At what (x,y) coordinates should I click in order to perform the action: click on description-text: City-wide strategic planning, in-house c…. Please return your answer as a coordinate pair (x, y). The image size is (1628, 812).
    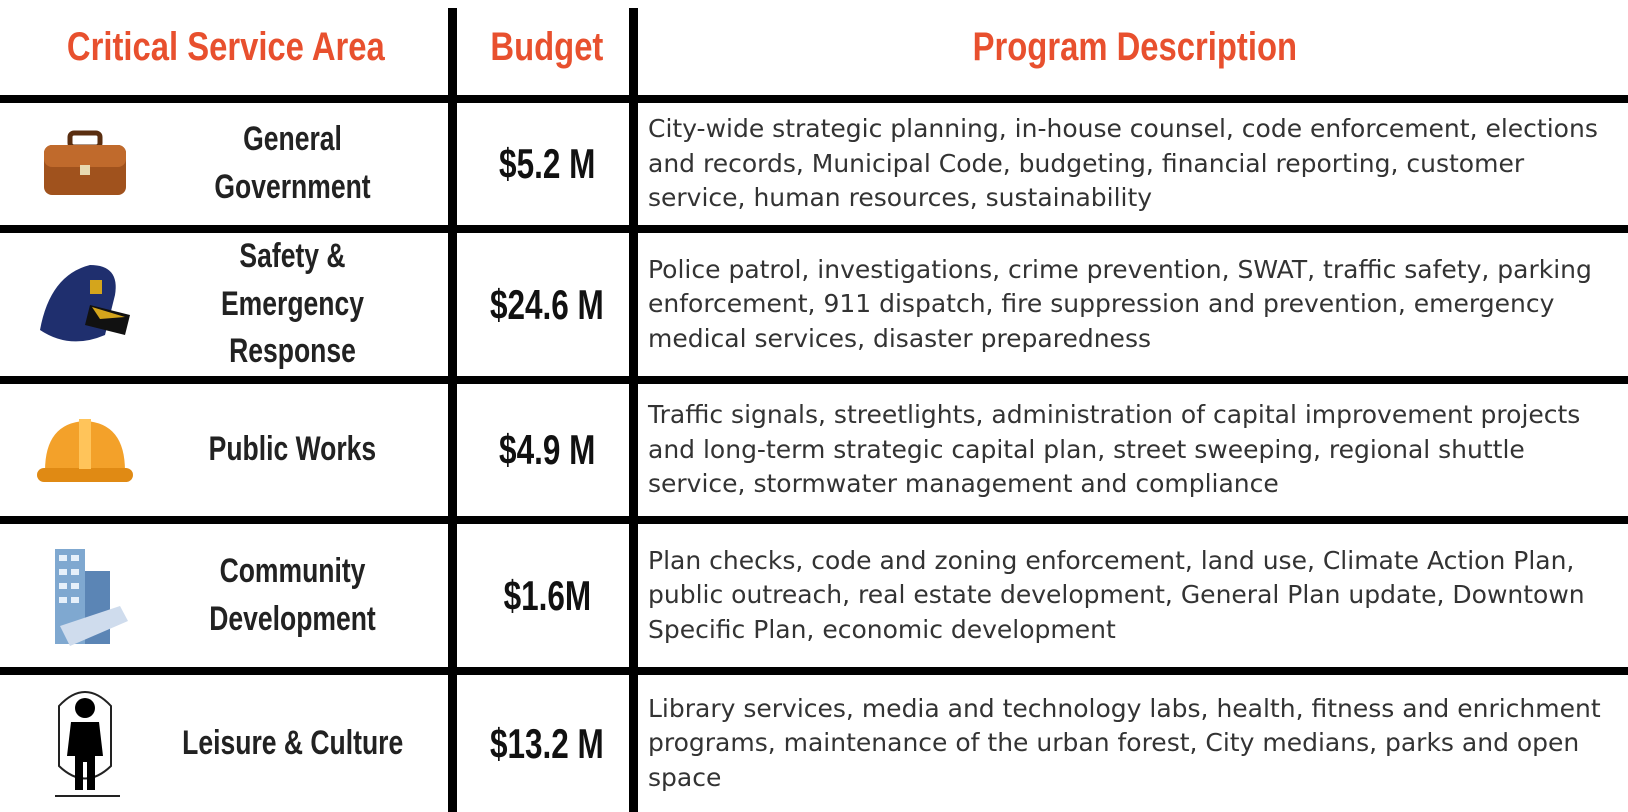
    Looking at the image, I should click on (1123, 163).